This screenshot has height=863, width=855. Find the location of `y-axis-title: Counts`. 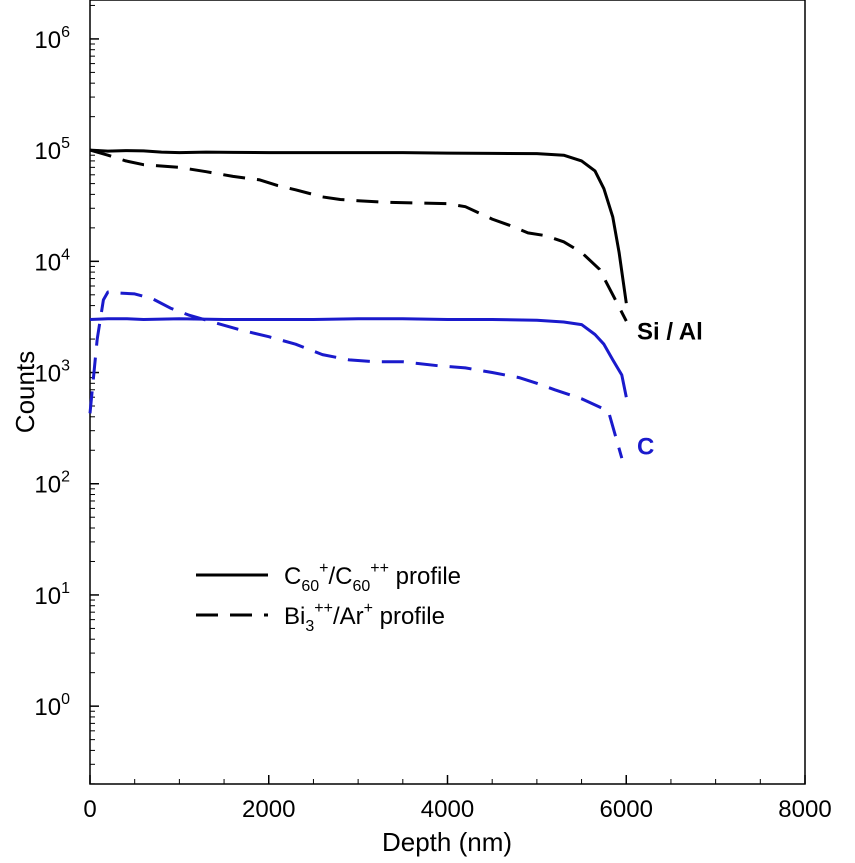

y-axis-title: Counts is located at coordinates (25, 392).